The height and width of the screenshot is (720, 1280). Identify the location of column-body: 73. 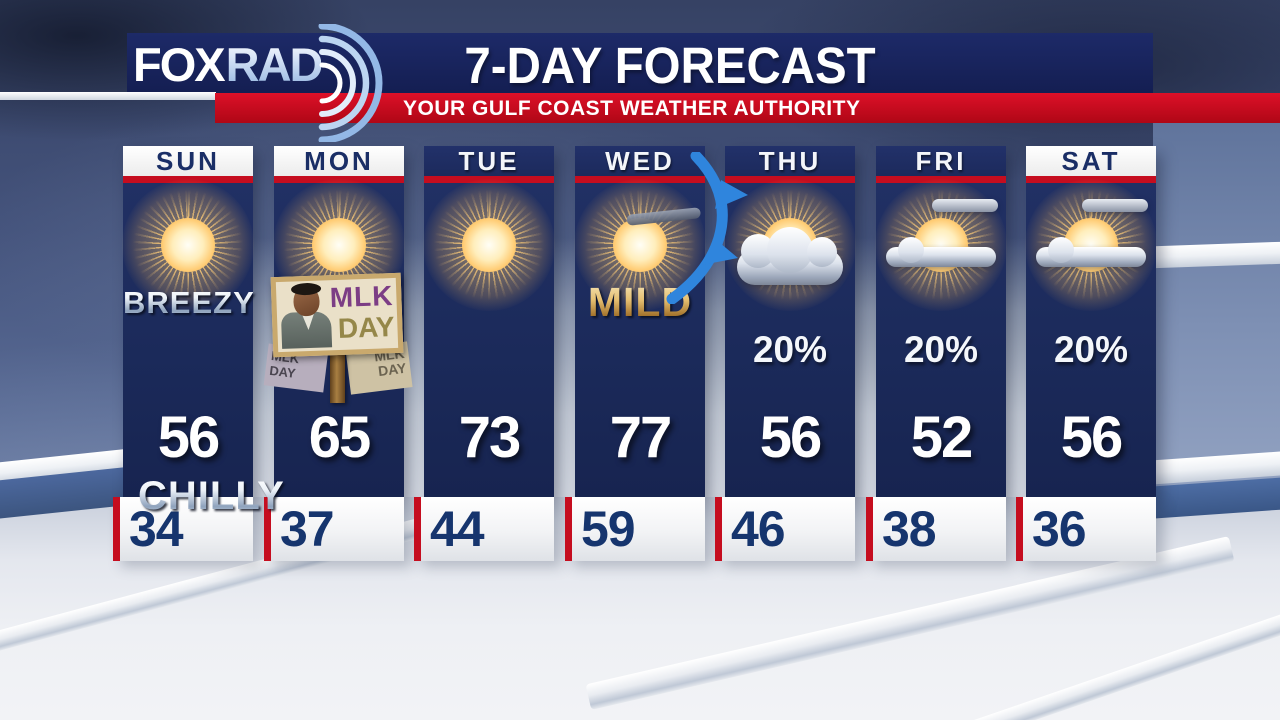
(489, 338).